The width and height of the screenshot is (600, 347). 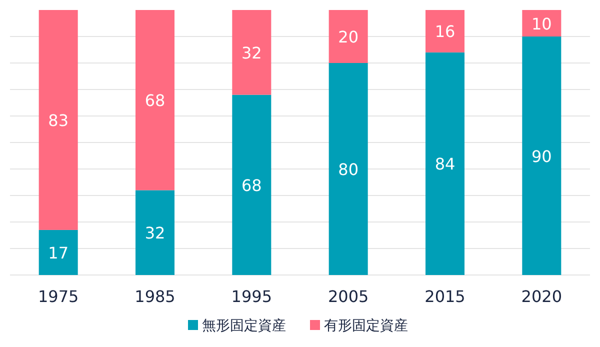 What do you see at coordinates (244, 326) in the screenshot?
I see `legend-label: 無形固定資産` at bounding box center [244, 326].